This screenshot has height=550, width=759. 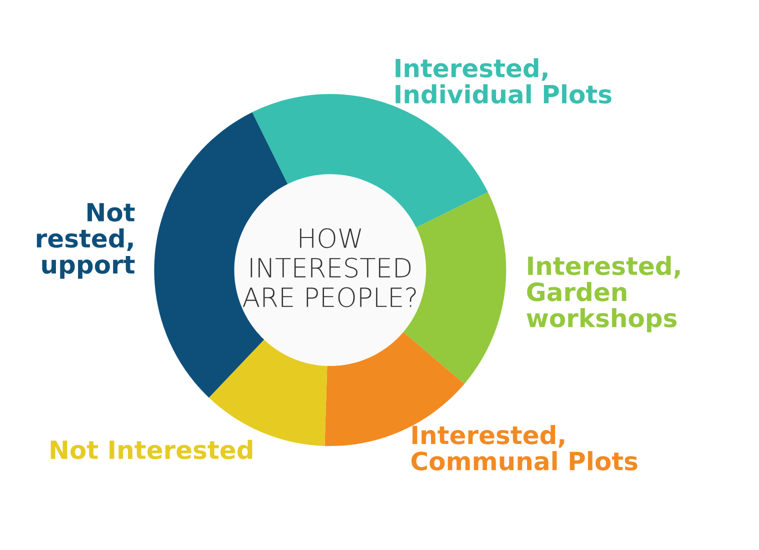 I want to click on slice-label: Interested, Communal Plots, so click(x=524, y=447).